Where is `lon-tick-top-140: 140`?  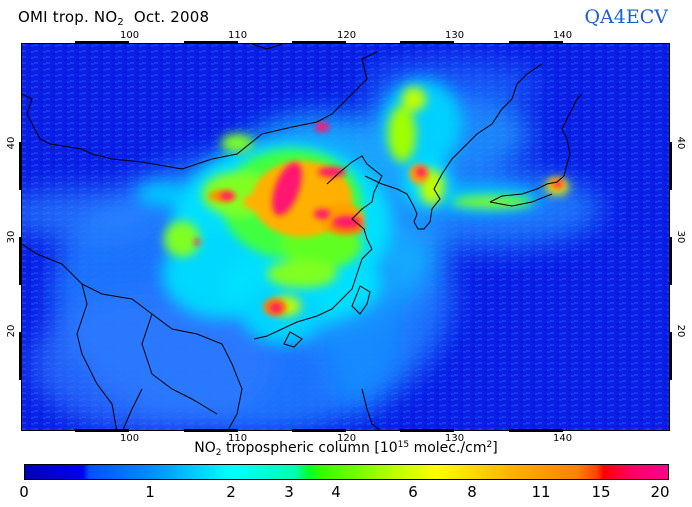
lon-tick-top-140: 140 is located at coordinates (563, 35).